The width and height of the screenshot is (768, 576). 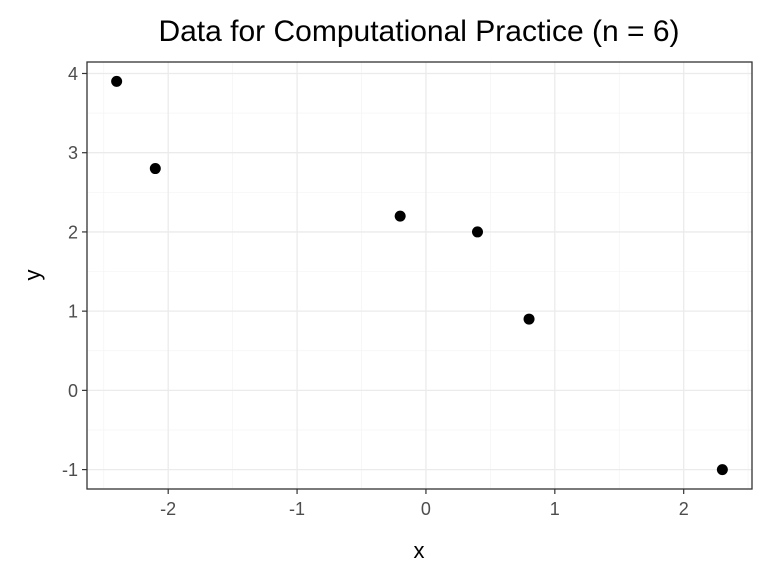 I want to click on x-tick-label: 1, so click(x=555, y=509).